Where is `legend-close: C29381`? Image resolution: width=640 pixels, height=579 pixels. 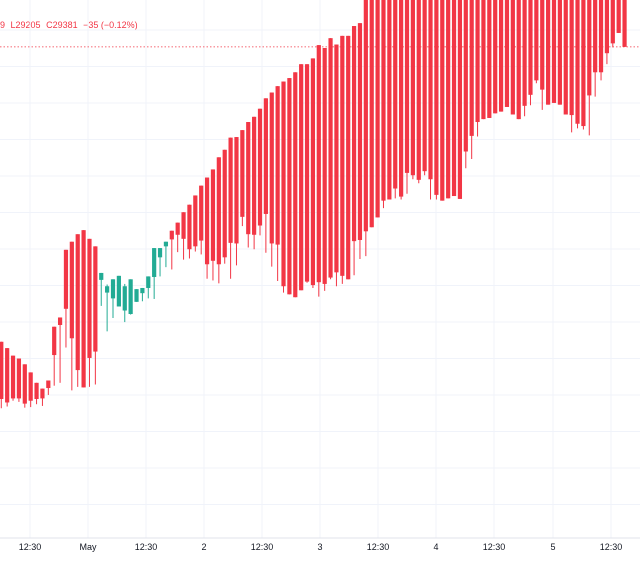
legend-close: C29381 is located at coordinates (62, 25).